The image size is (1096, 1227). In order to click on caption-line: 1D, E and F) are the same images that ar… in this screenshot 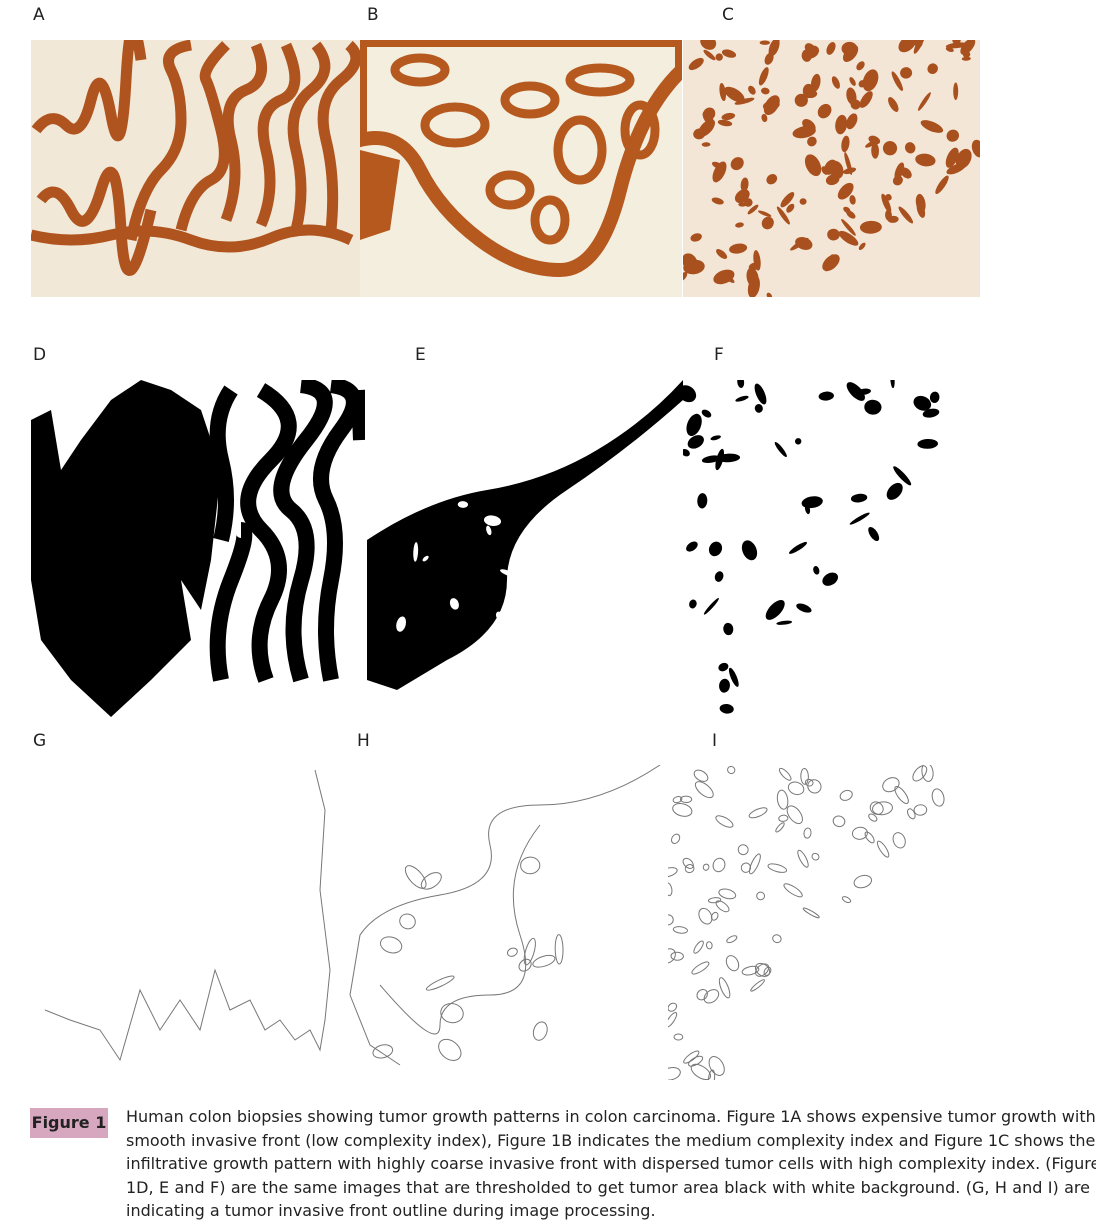, I will do `click(608, 1187)`.